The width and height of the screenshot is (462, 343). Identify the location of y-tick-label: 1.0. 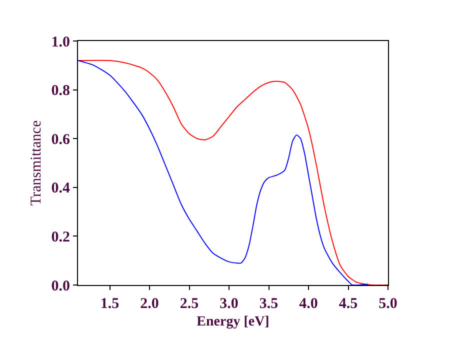
(60, 42).